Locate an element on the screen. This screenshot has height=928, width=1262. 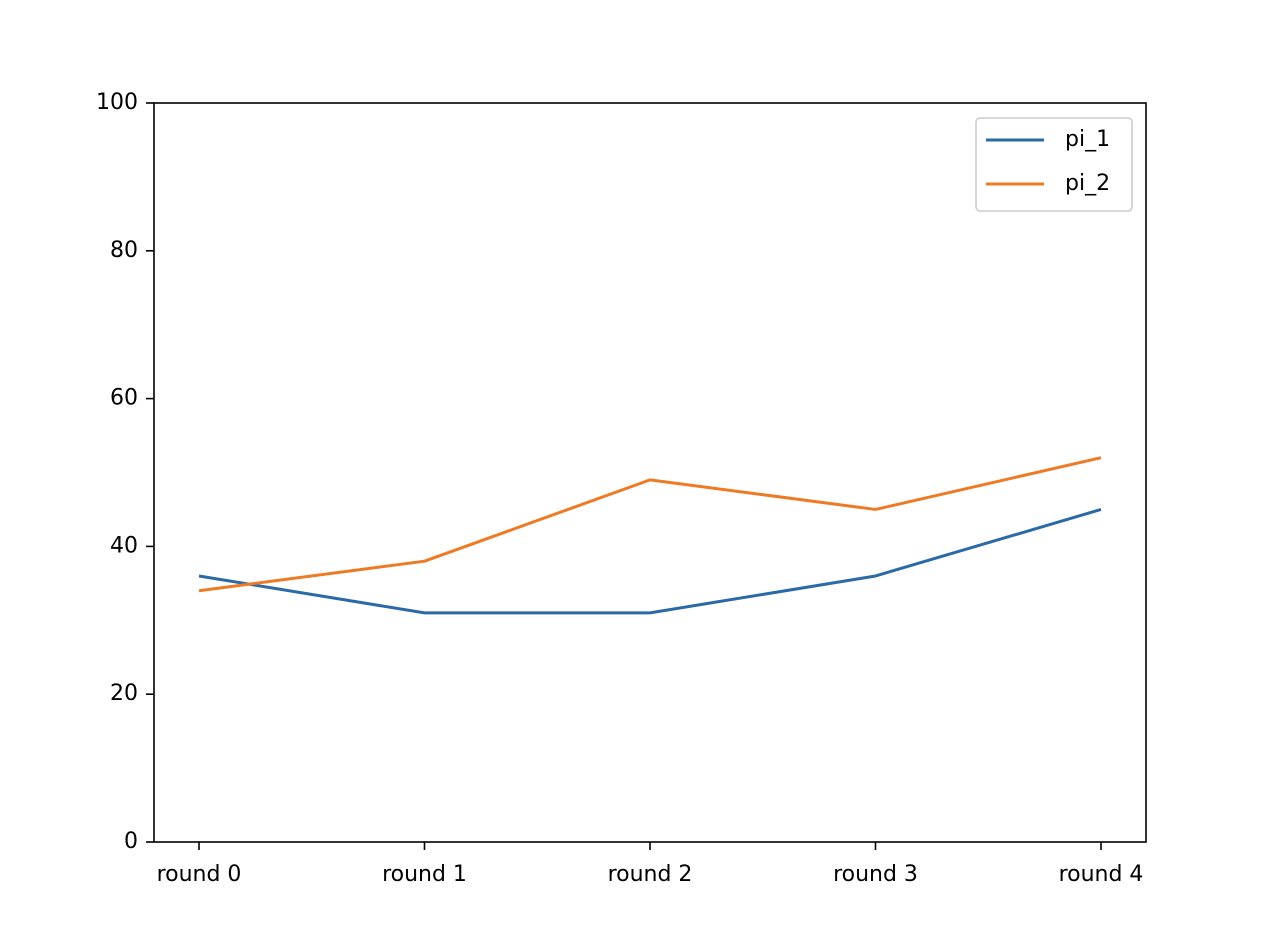
x-tick-label: round 0 is located at coordinates (199, 874).